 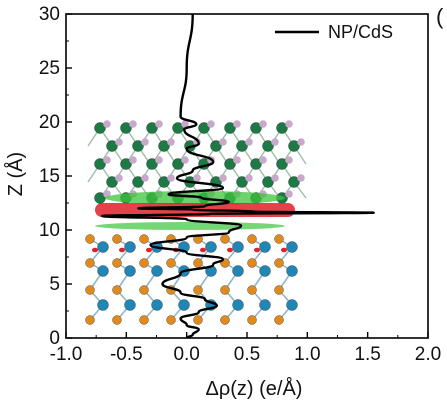 I want to click on x-axis-title: Δρ(z) (e/Å), so click(x=254, y=388).